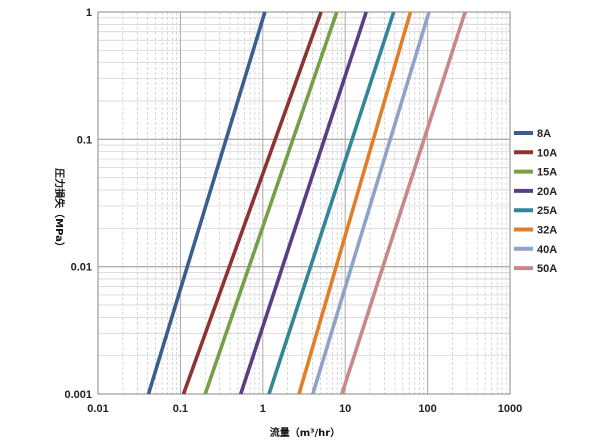 The image size is (590, 444). I want to click on x-axis-label: 流量（m³/hr）, so click(305, 432).